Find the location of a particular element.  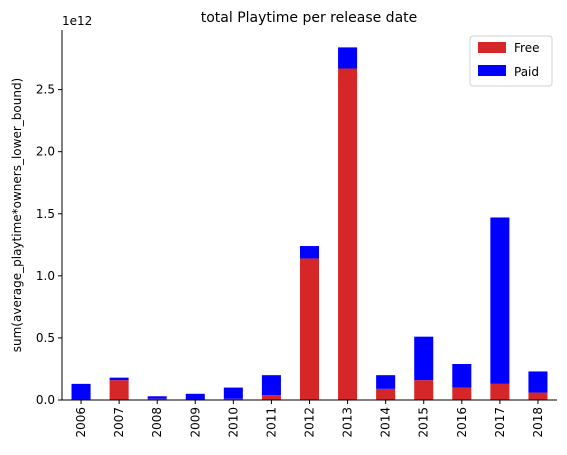

legend-label-free: Free is located at coordinates (526, 48).